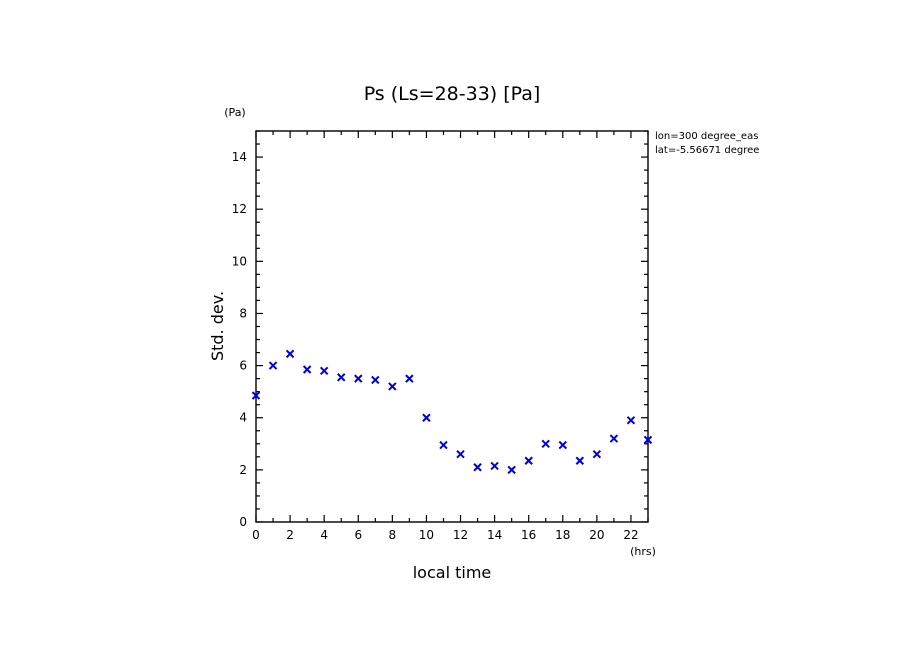 The width and height of the screenshot is (904, 654). I want to click on y-tick-label: 10, so click(239, 261).